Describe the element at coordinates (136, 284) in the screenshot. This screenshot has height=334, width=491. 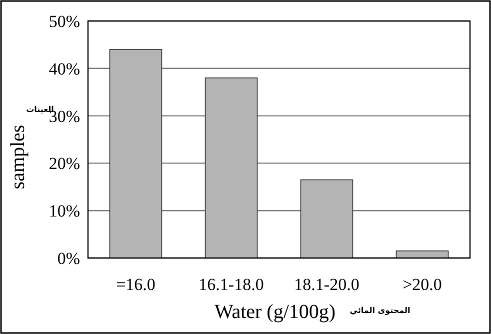
I see `x-tick-label: =16.0` at that location.